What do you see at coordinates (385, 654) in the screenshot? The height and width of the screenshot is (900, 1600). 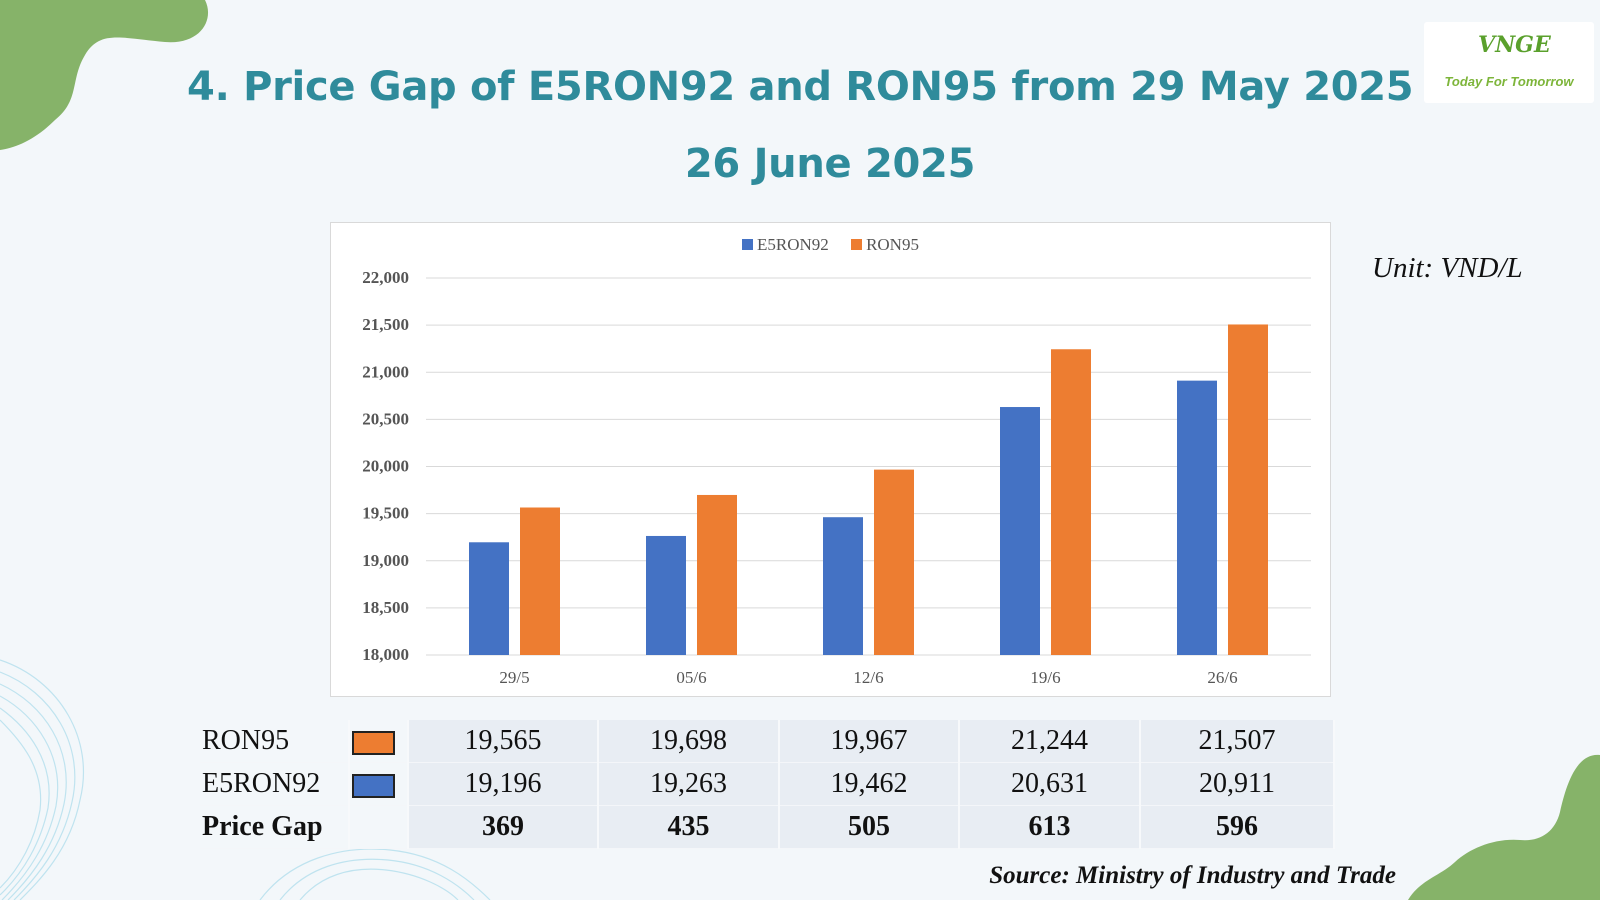 I see `y-tick-label: 18,000` at bounding box center [385, 654].